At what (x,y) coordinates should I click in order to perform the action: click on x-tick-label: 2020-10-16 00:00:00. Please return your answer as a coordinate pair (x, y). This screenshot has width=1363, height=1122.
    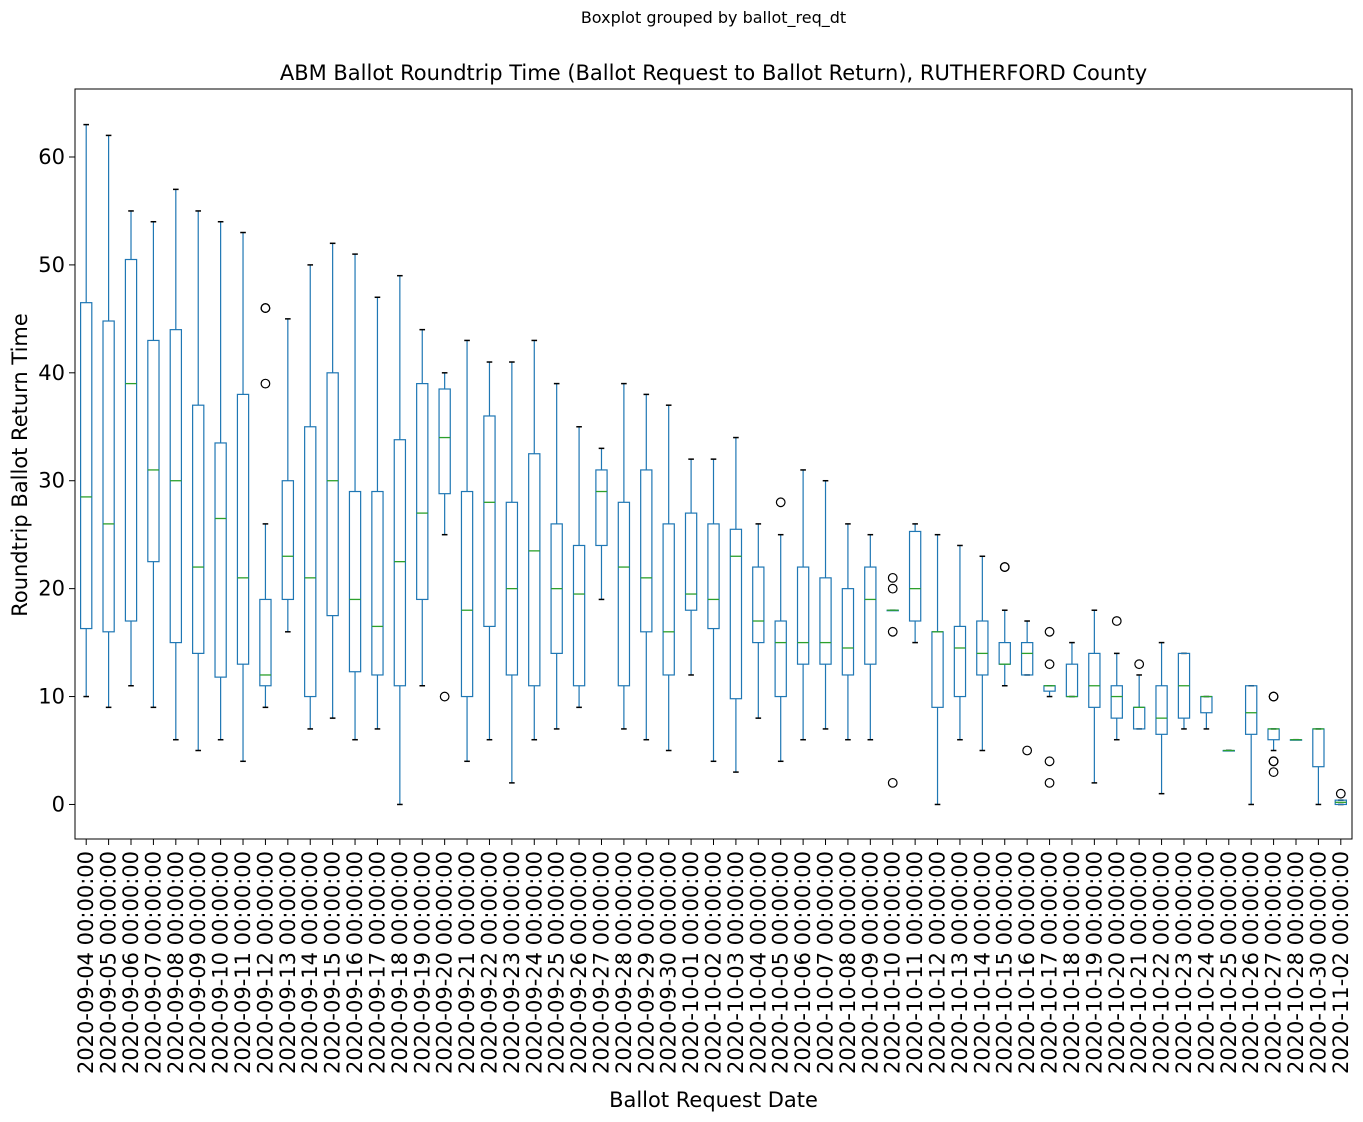
    Looking at the image, I should click on (1027, 962).